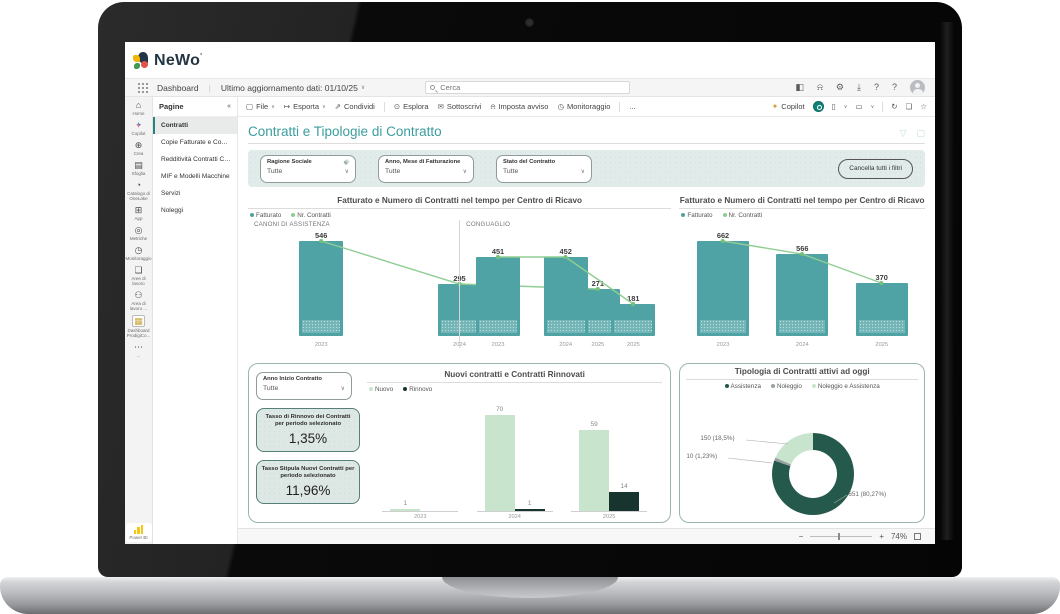  What do you see at coordinates (138, 105) in the screenshot?
I see `home-icon: ⌂` at bounding box center [138, 105].